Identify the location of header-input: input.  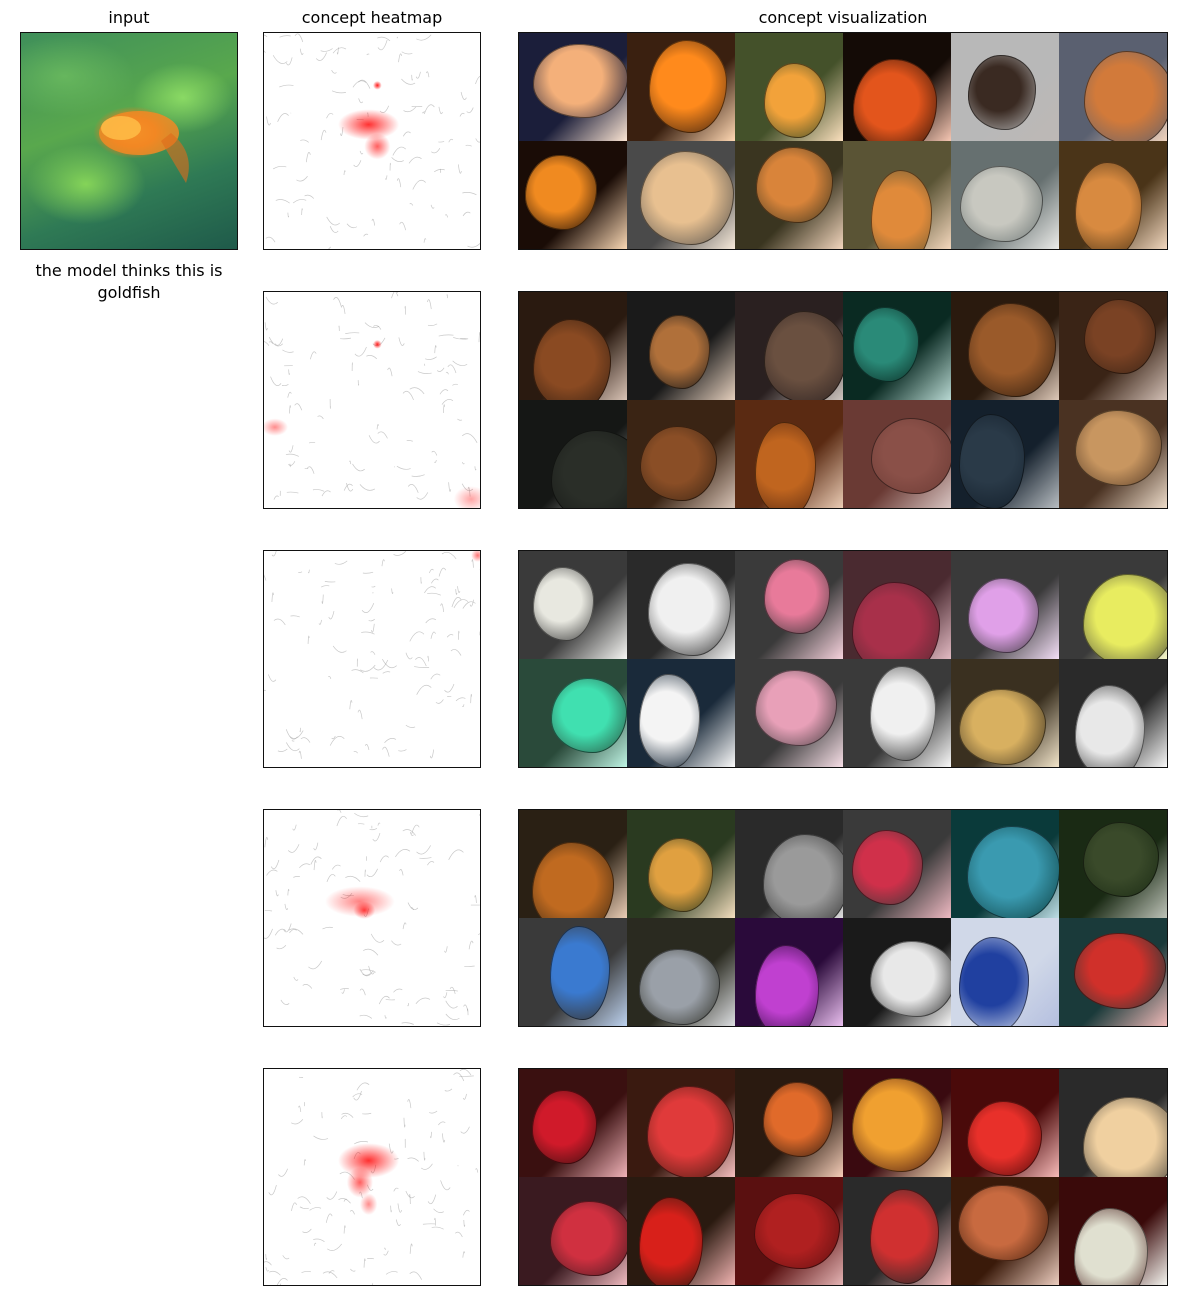
(129, 17).